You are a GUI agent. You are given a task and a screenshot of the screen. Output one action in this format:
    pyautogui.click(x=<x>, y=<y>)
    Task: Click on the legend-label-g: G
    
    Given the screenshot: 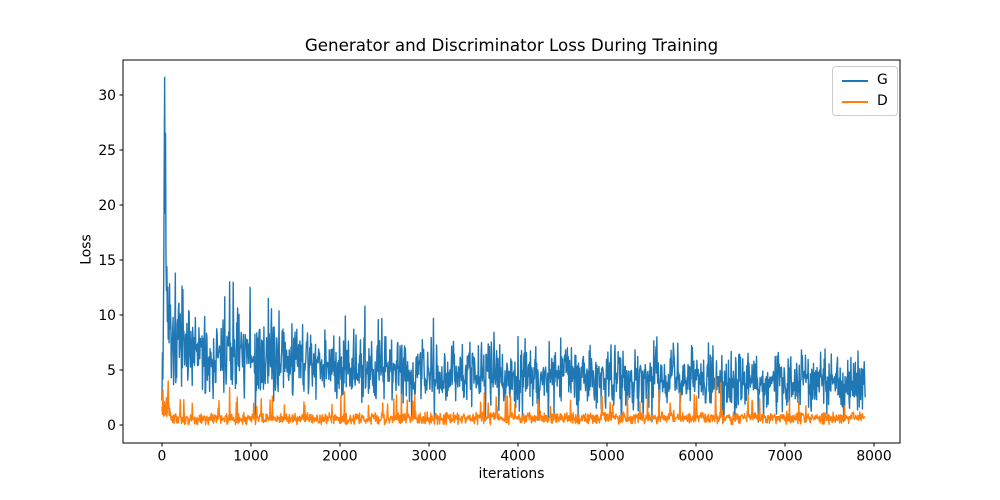 What is the action you would take?
    pyautogui.click(x=882, y=80)
    